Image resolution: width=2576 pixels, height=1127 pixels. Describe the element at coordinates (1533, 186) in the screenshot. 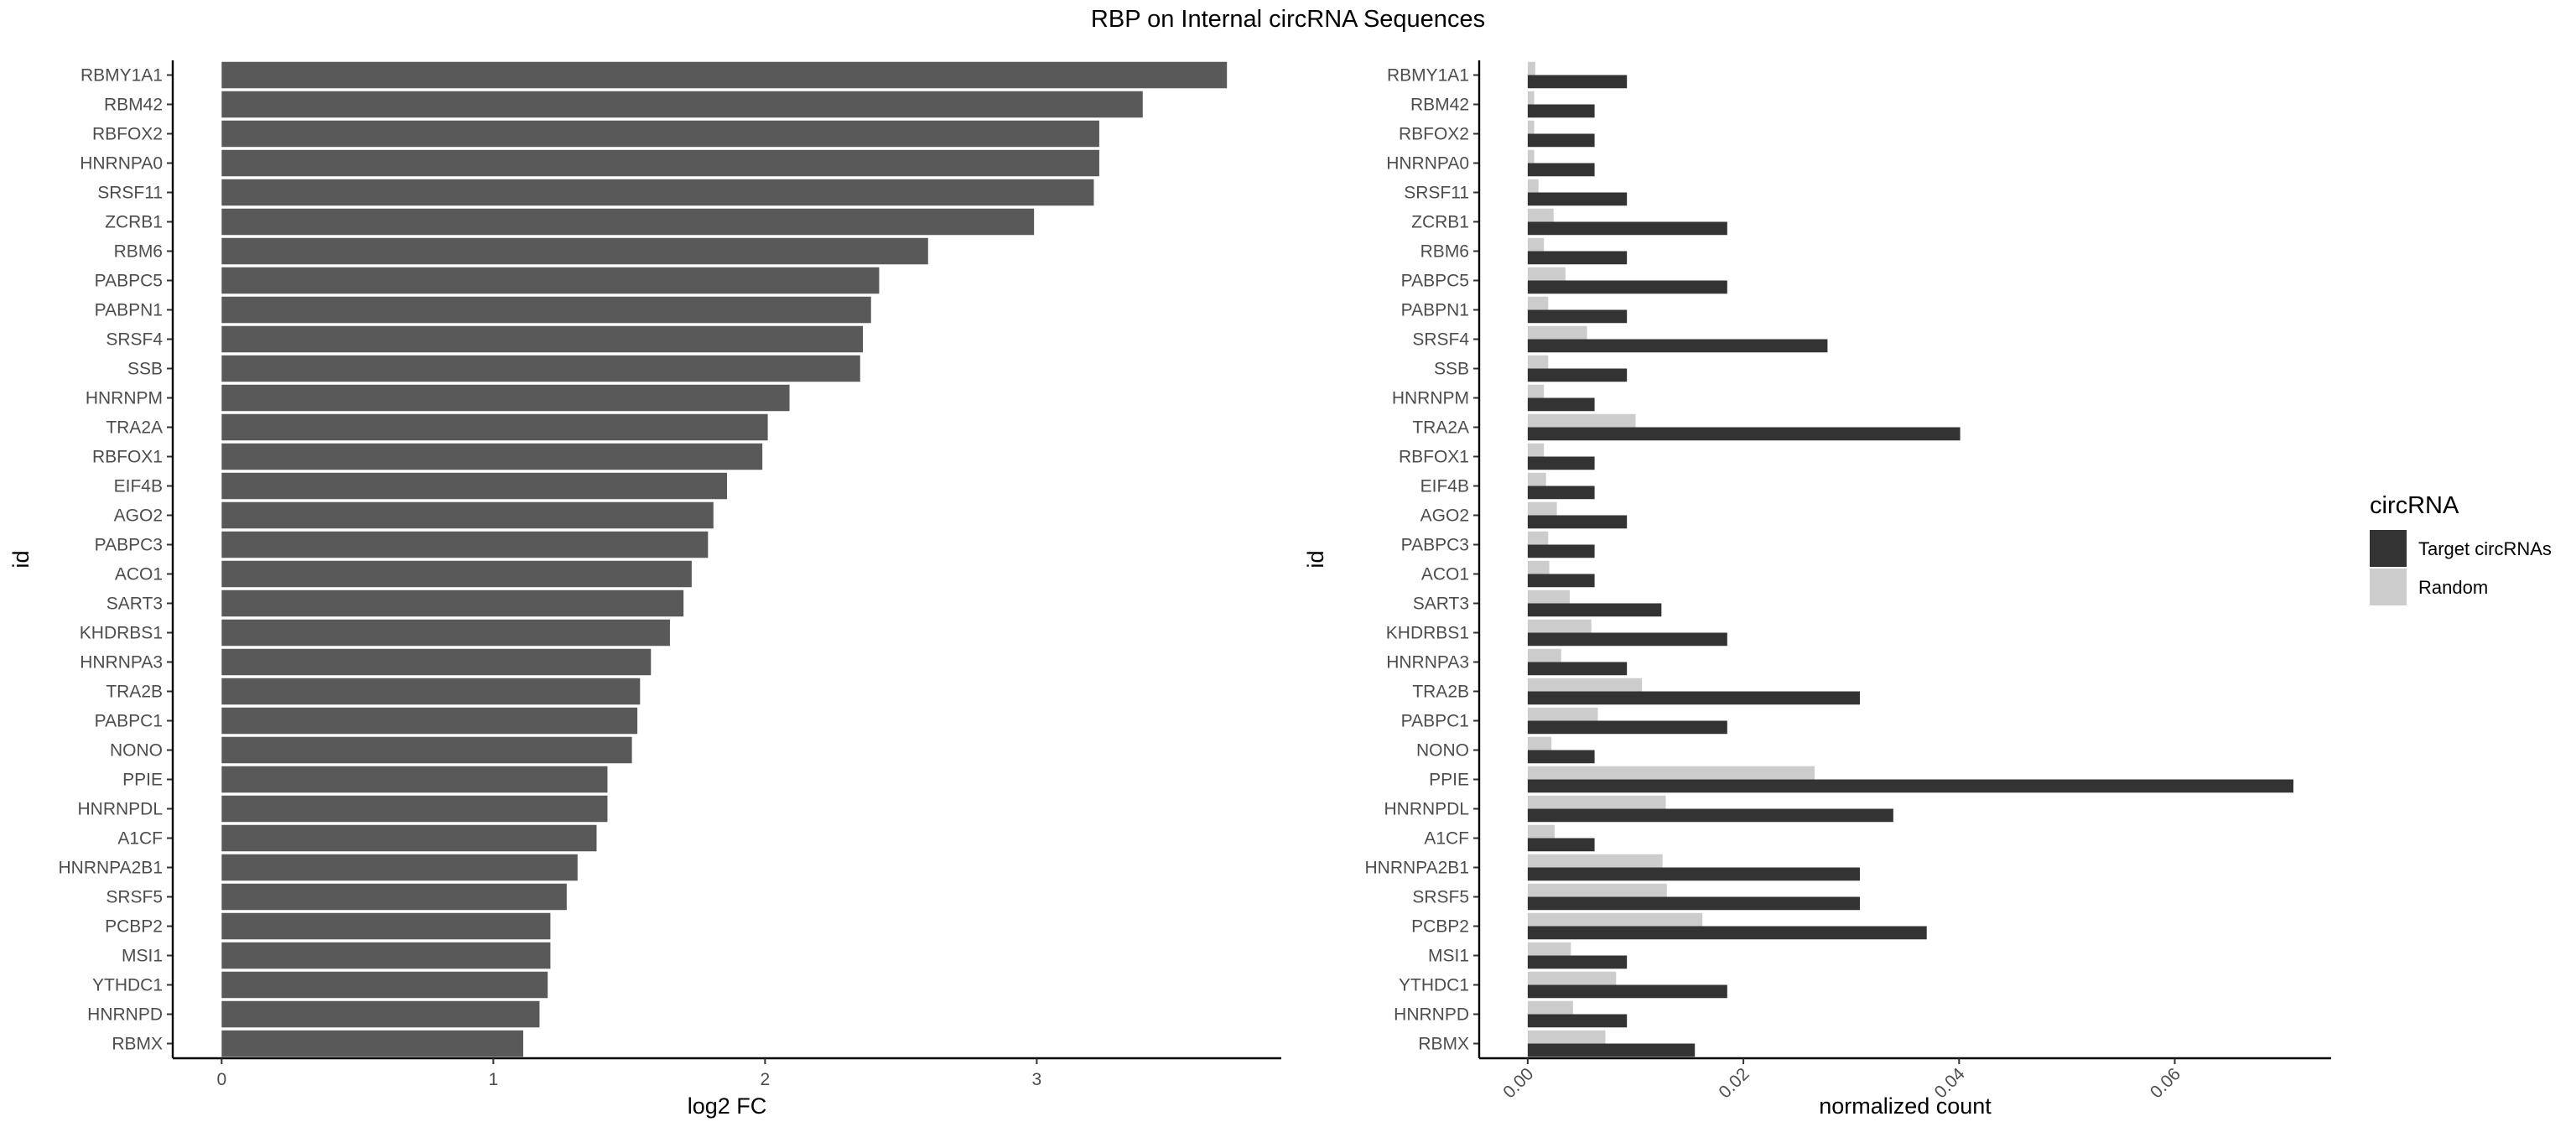

I see `bar-random-srsf11` at that location.